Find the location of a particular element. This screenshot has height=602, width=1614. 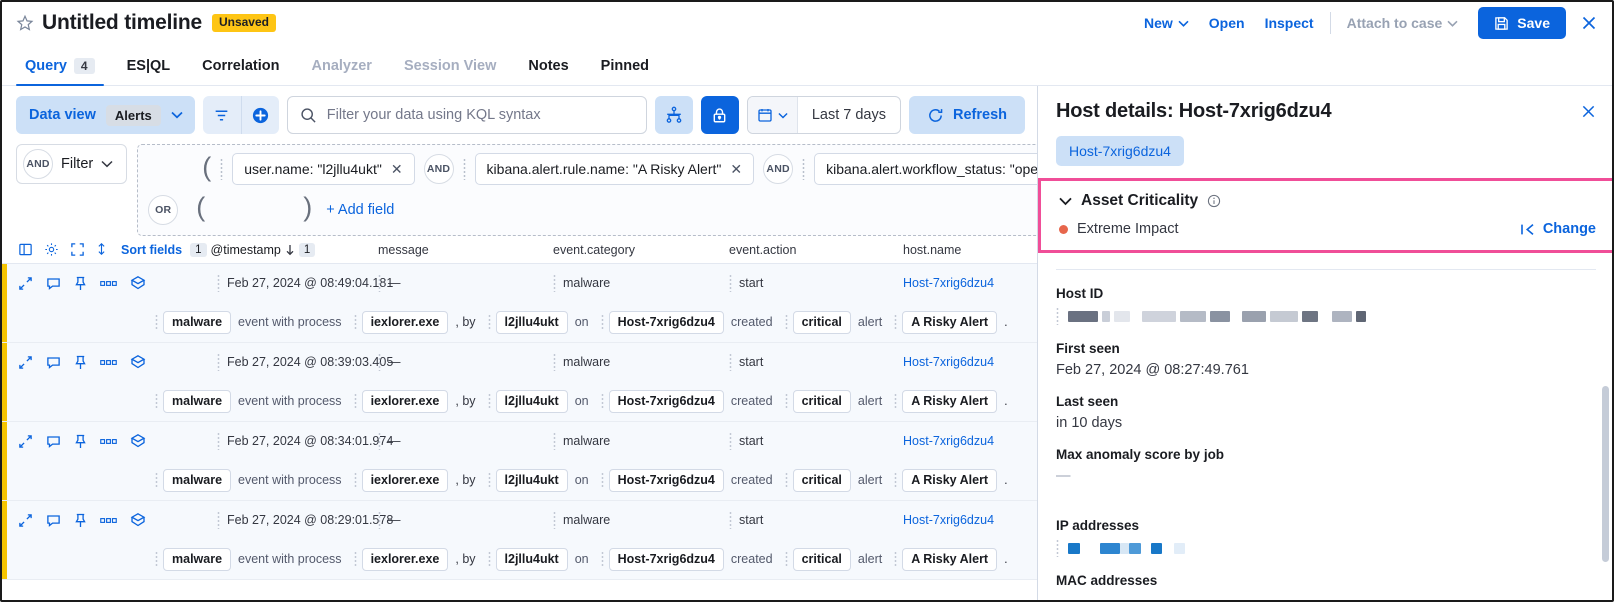

operator-and-1: AND is located at coordinates (438, 169).